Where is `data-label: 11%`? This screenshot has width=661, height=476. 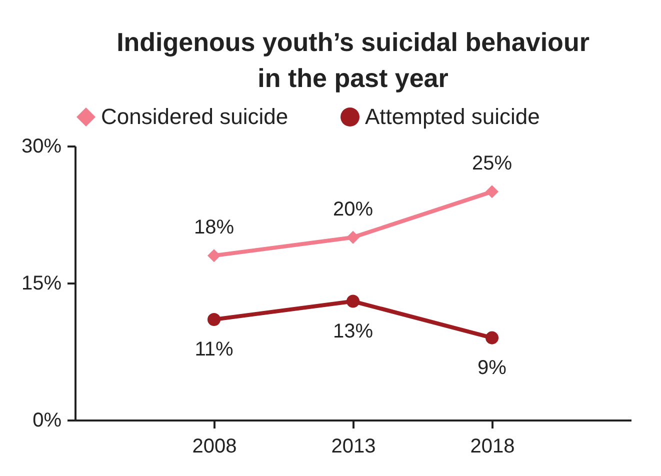
data-label: 11% is located at coordinates (214, 349).